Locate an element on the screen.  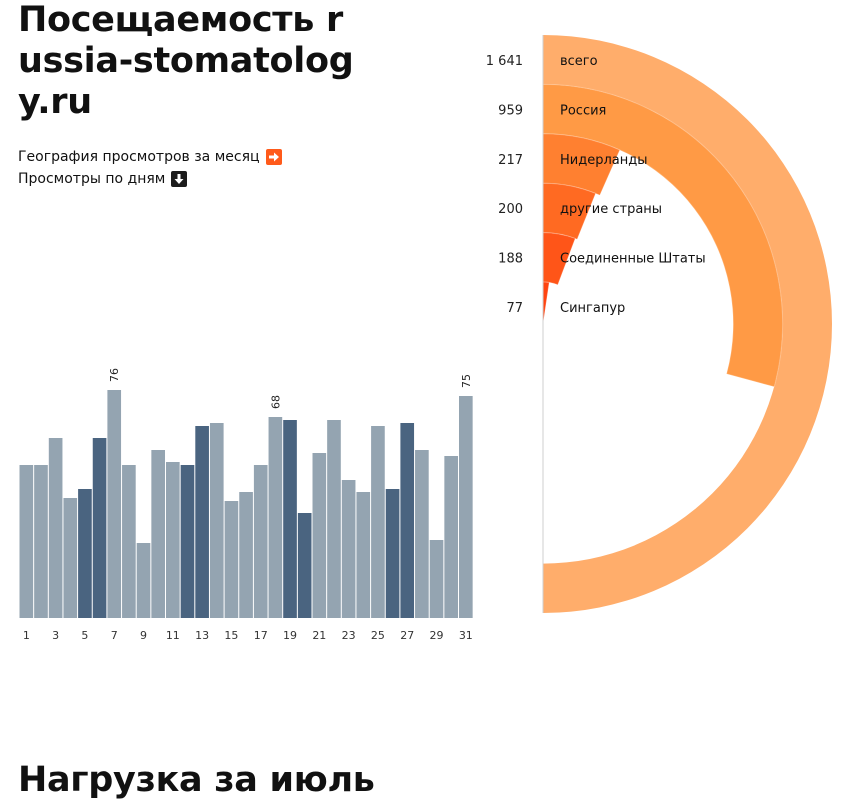
geo-value-label: 217 is located at coordinates (510, 160).